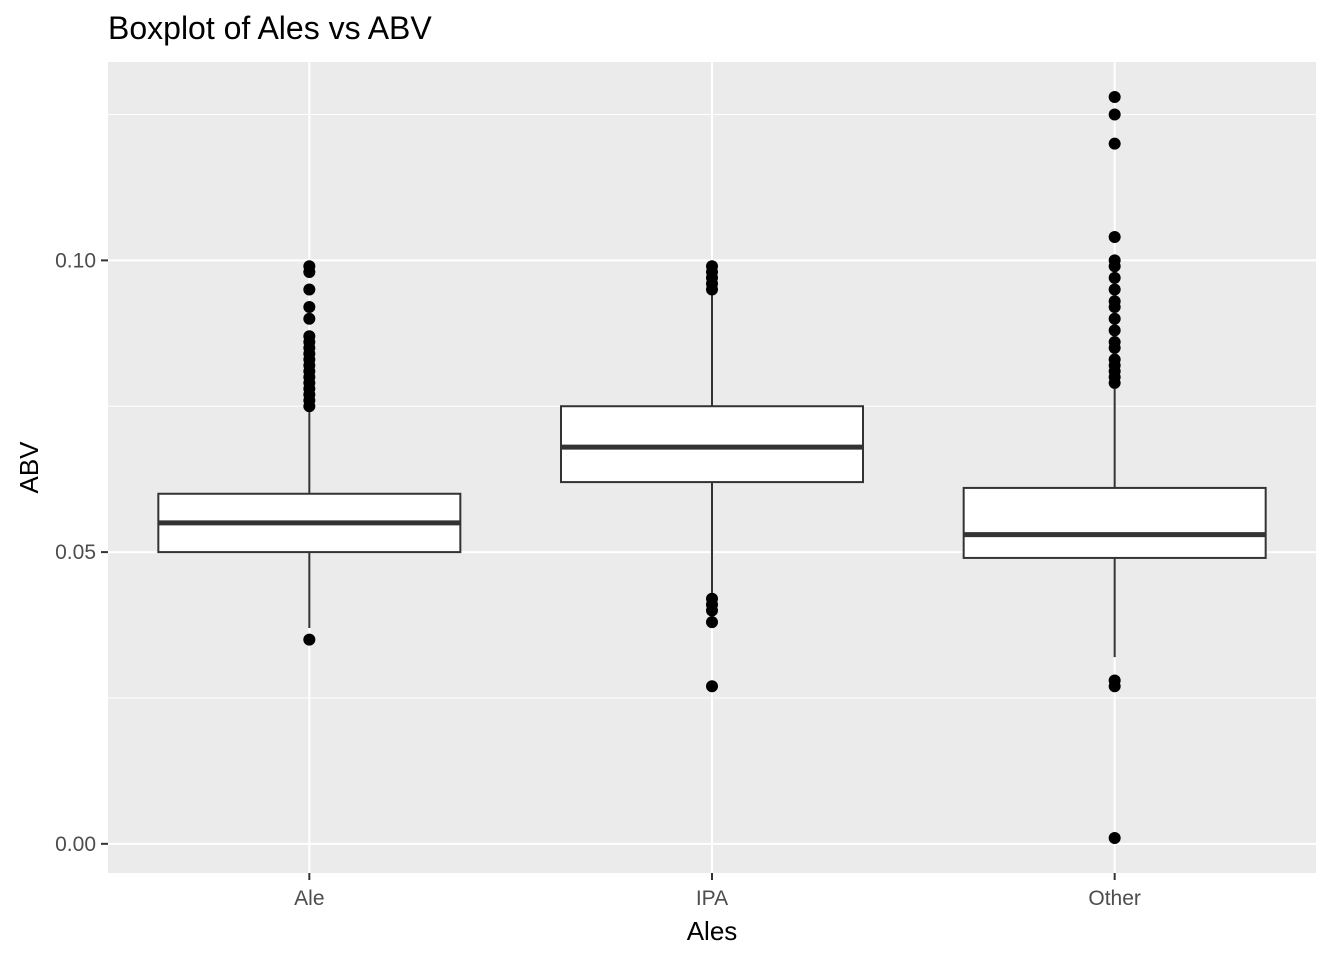 This screenshot has height=960, width=1344. Describe the element at coordinates (309, 898) in the screenshot. I see `x-tick-label: Ale` at that location.